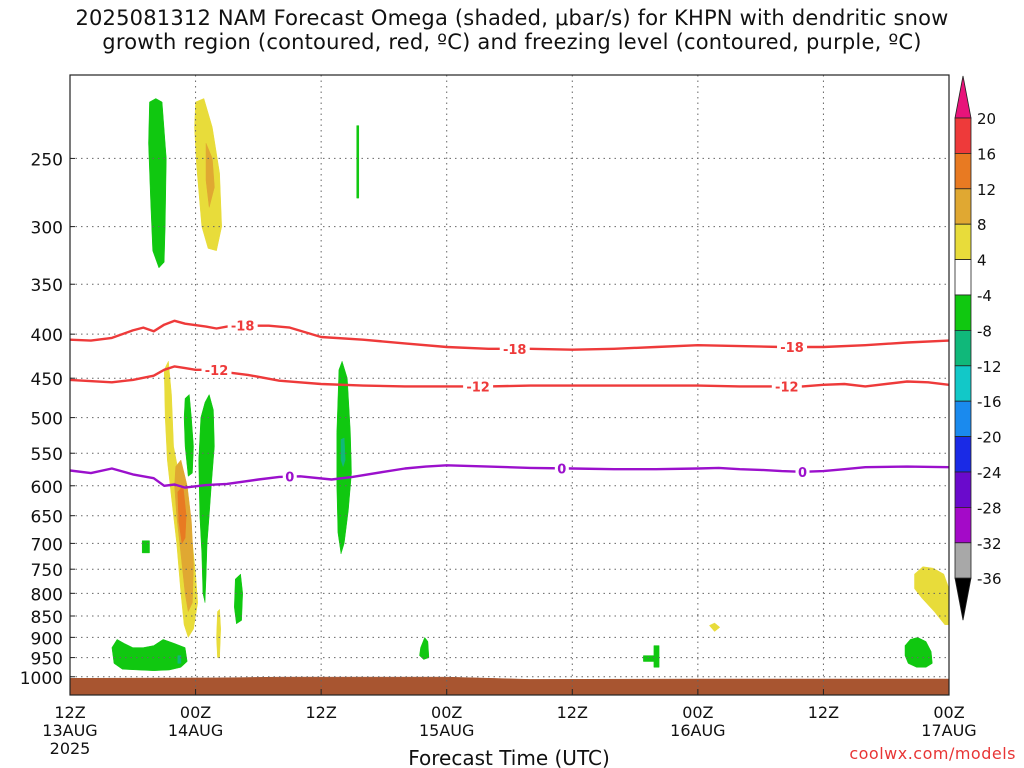  Describe the element at coordinates (47, 545) in the screenshot. I see `y-tick-label-700: 700` at that location.